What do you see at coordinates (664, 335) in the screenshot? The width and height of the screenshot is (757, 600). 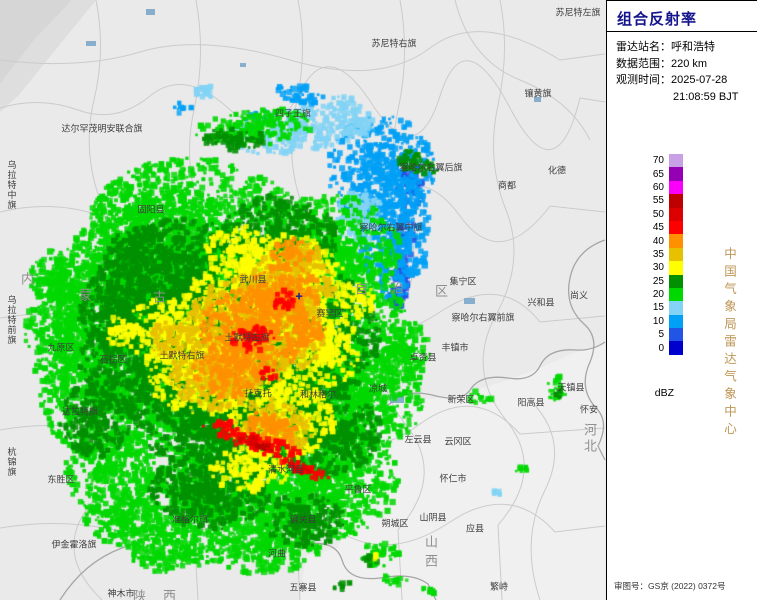 I see `legend-step: 5` at bounding box center [664, 335].